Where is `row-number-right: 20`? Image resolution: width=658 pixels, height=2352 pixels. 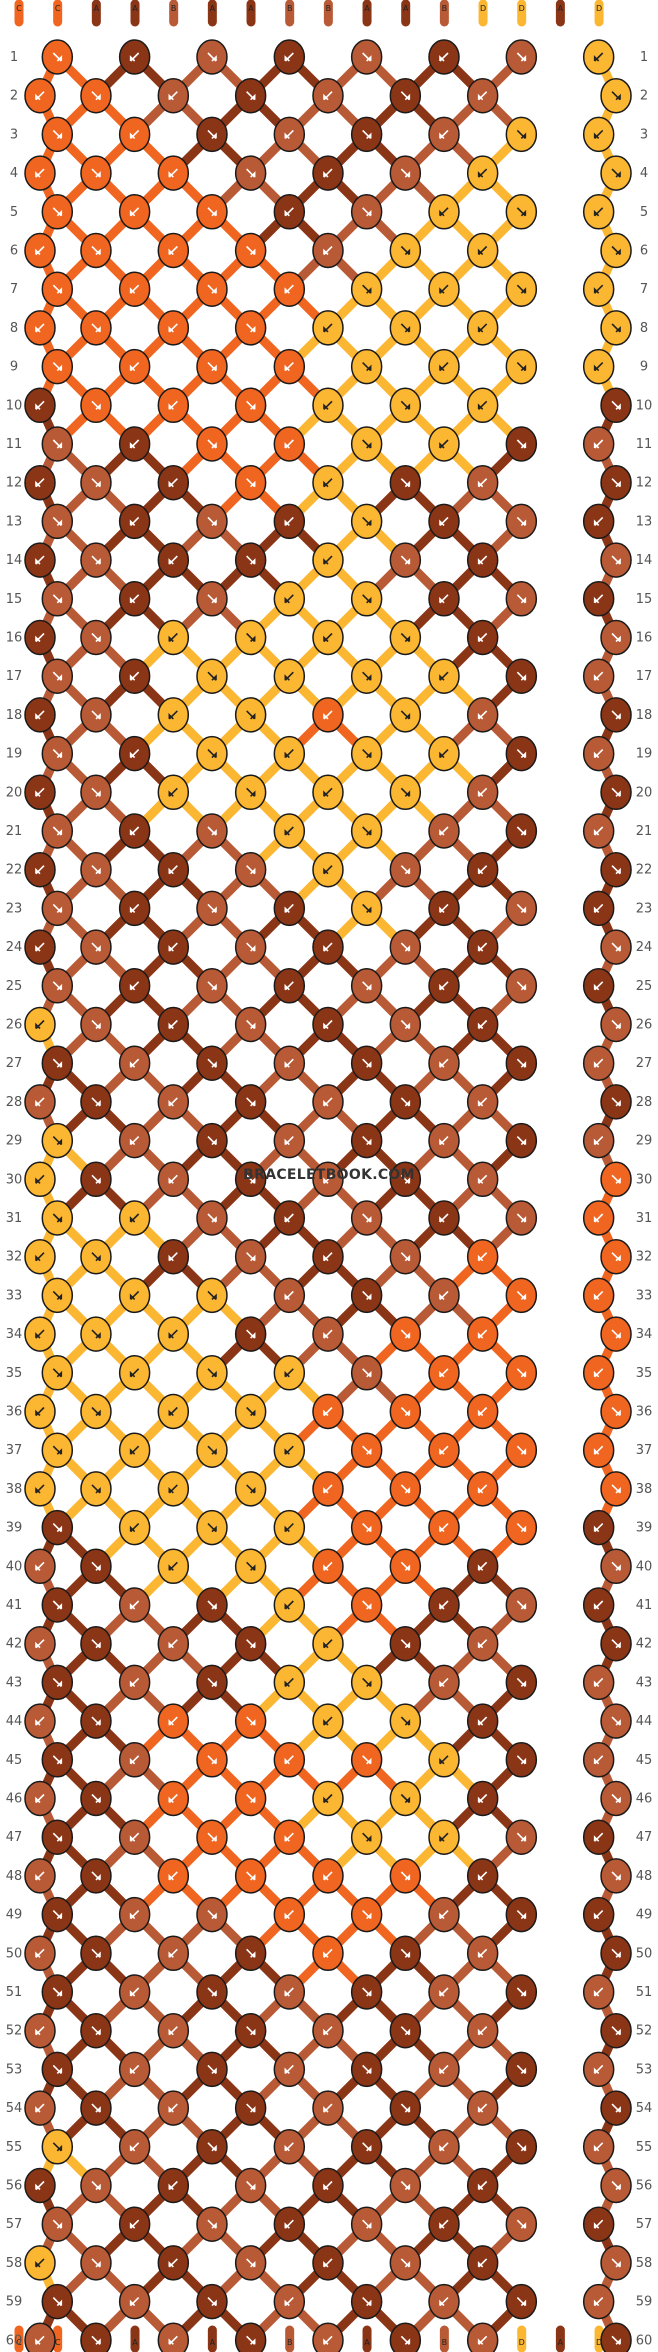
row-number-right: 20 is located at coordinates (644, 792).